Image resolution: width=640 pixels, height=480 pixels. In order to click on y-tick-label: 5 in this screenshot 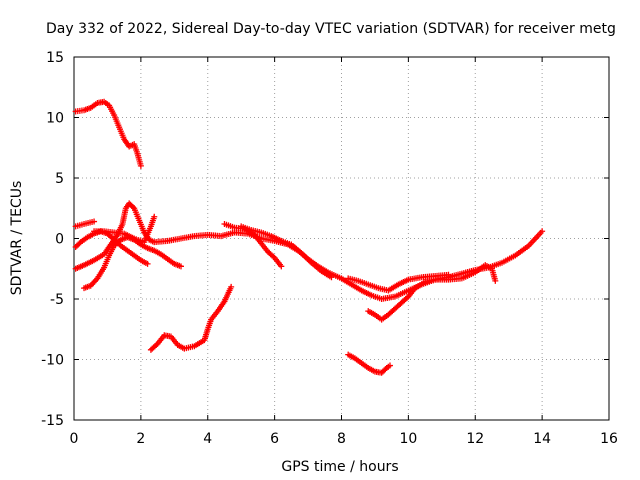, I will do `click(59, 179)`.